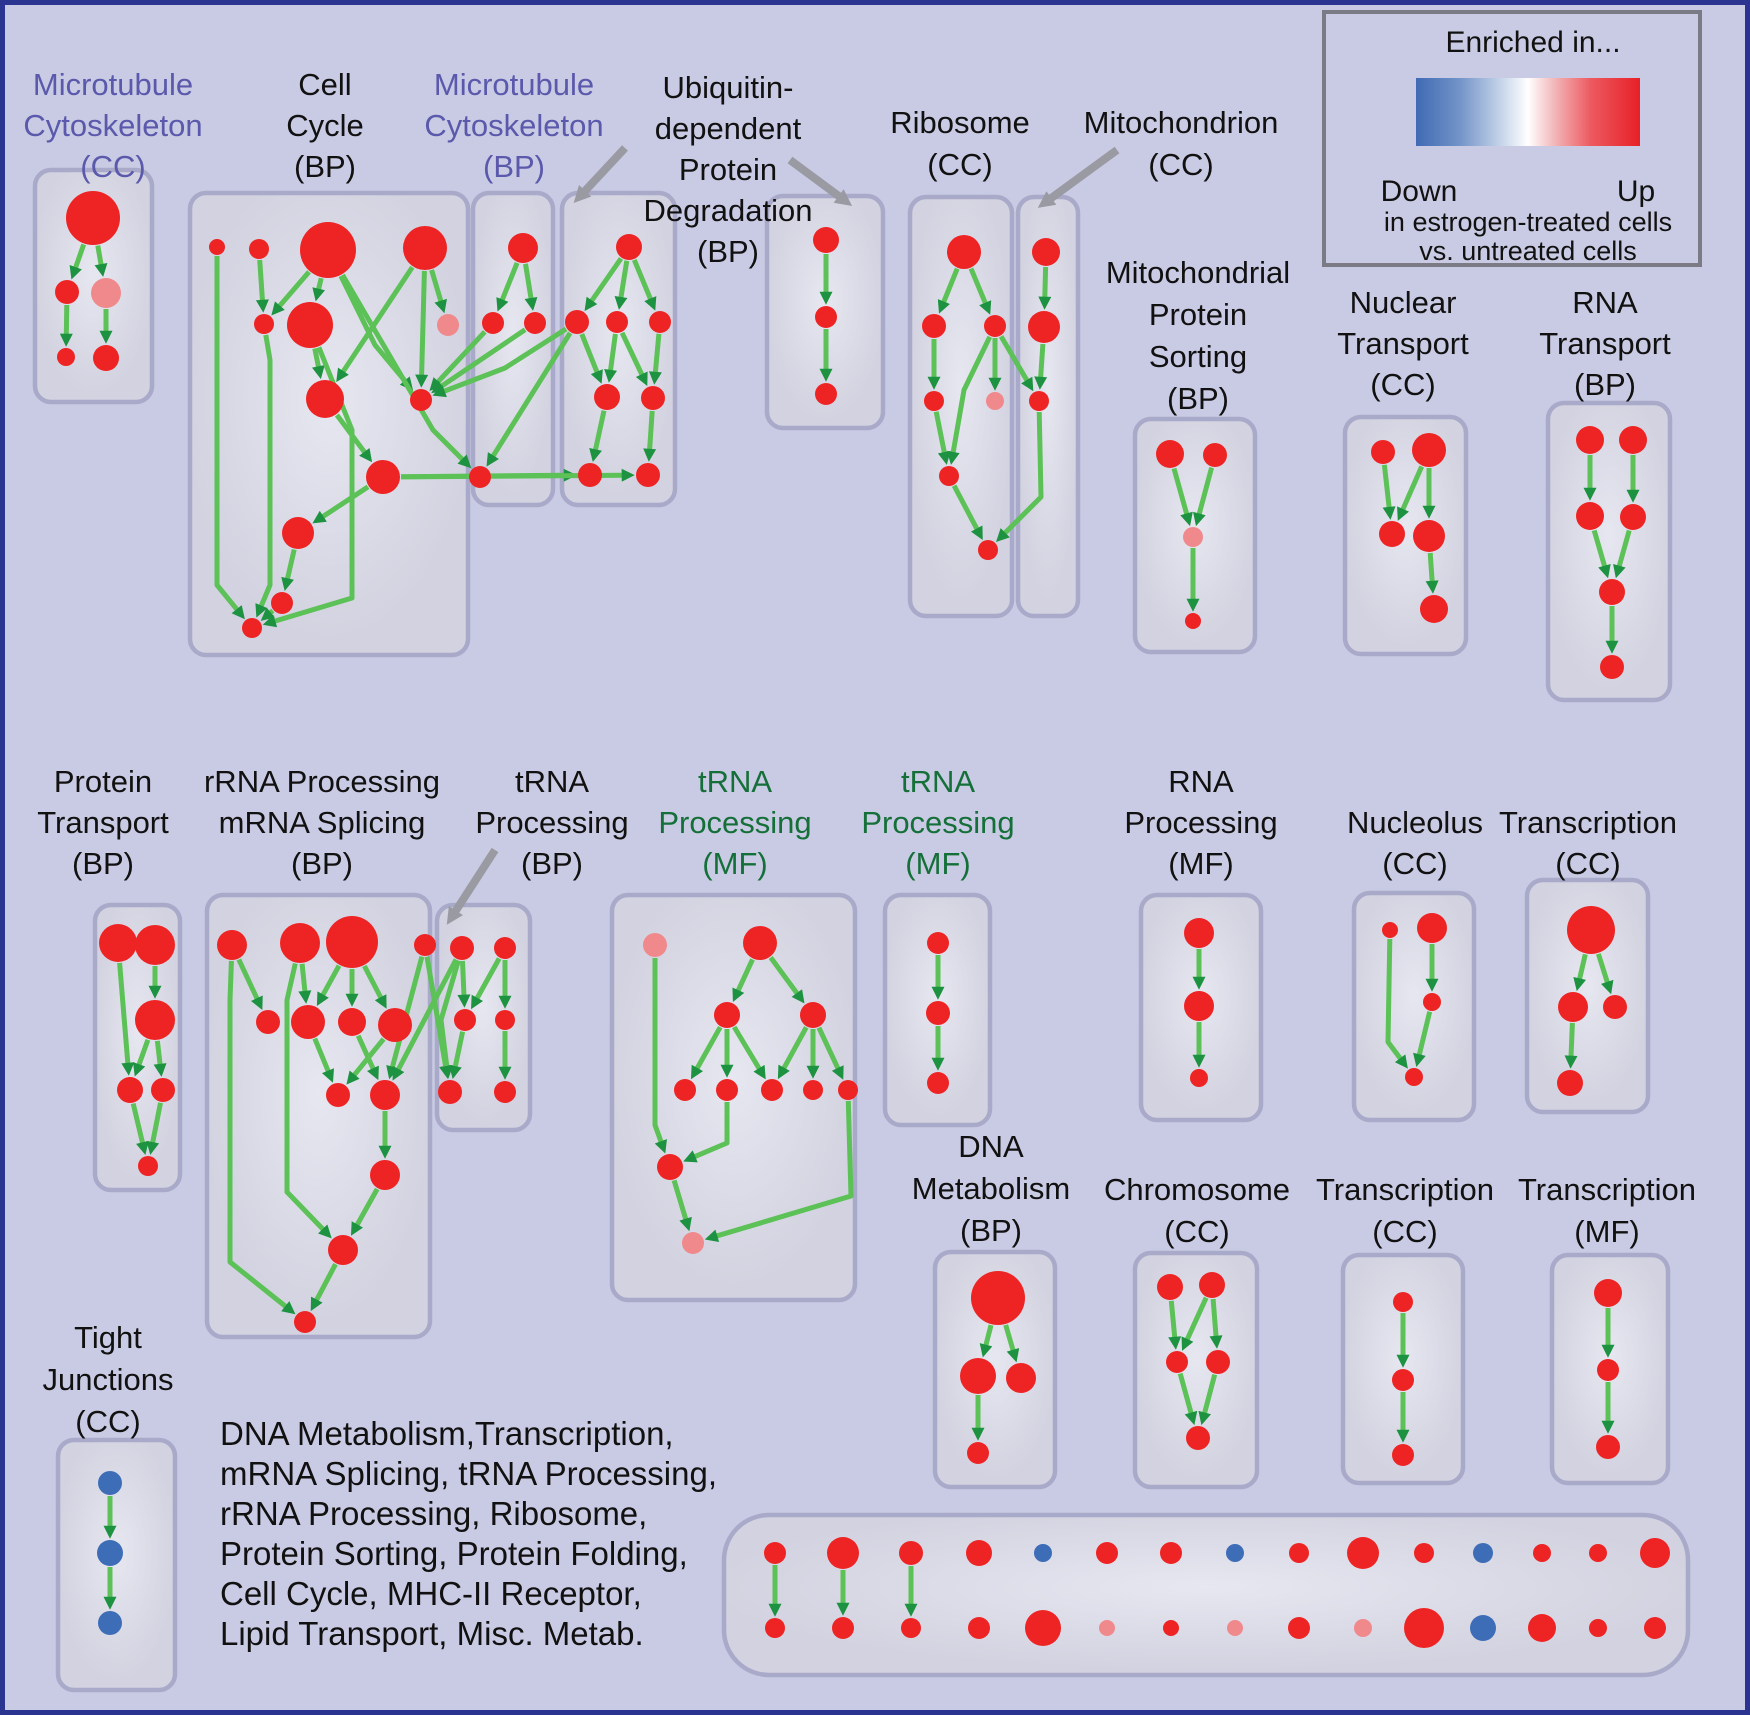  What do you see at coordinates (118, 943) in the screenshot?
I see `node-t0` at bounding box center [118, 943].